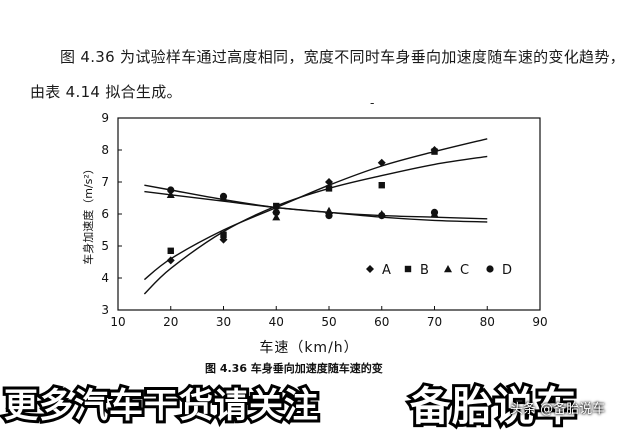 The width and height of the screenshot is (640, 432). I want to click on x-tick-label: 80, so click(487, 322).